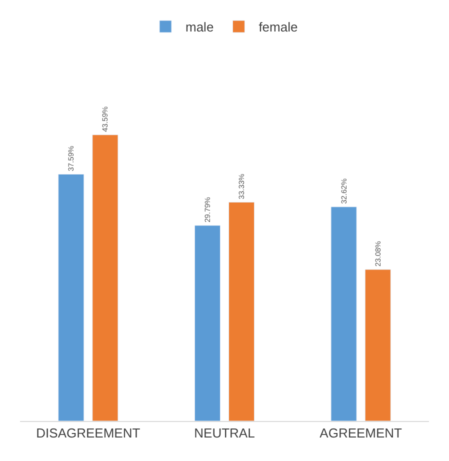 This screenshot has width=449, height=461. I want to click on x-tick-label: AGREEMENT, so click(361, 433).